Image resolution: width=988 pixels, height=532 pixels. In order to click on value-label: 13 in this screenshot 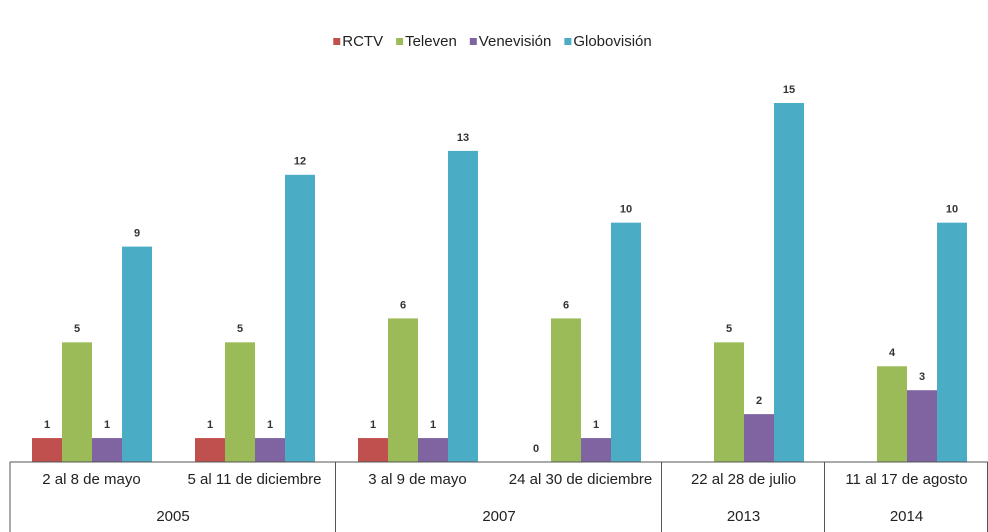, I will do `click(463, 138)`.